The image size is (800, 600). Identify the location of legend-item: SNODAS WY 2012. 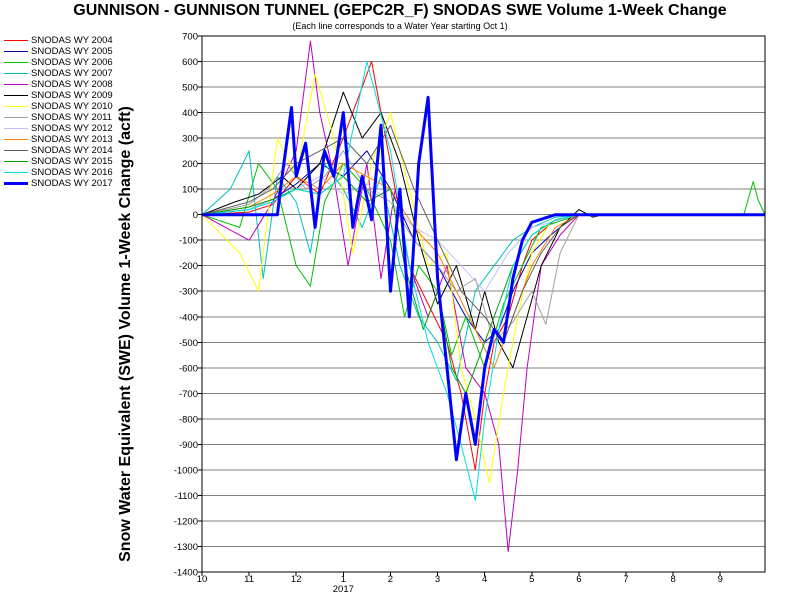
(58, 128).